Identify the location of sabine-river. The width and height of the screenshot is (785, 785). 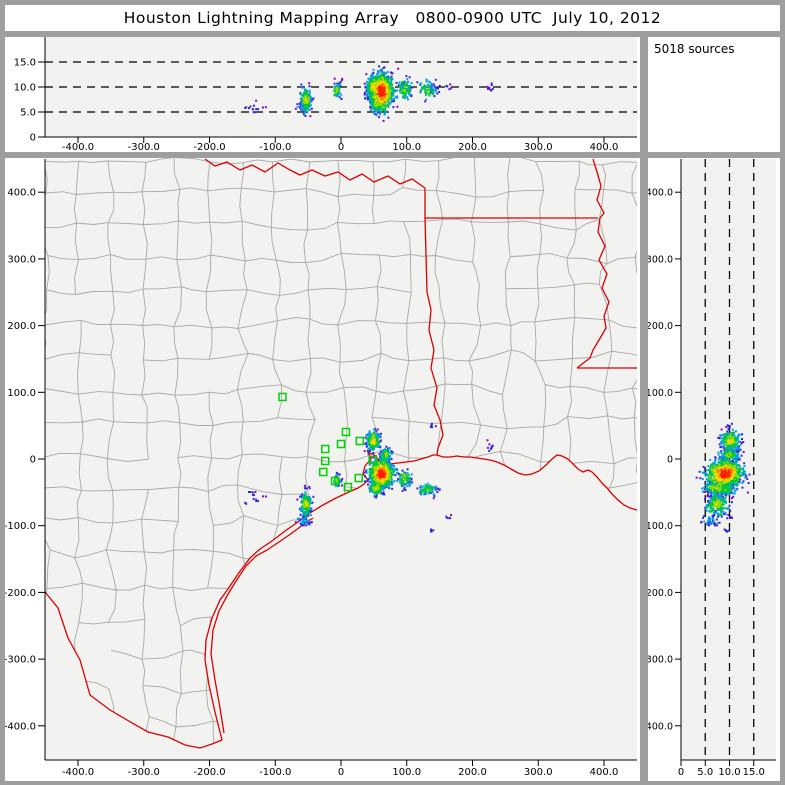
(435, 373).